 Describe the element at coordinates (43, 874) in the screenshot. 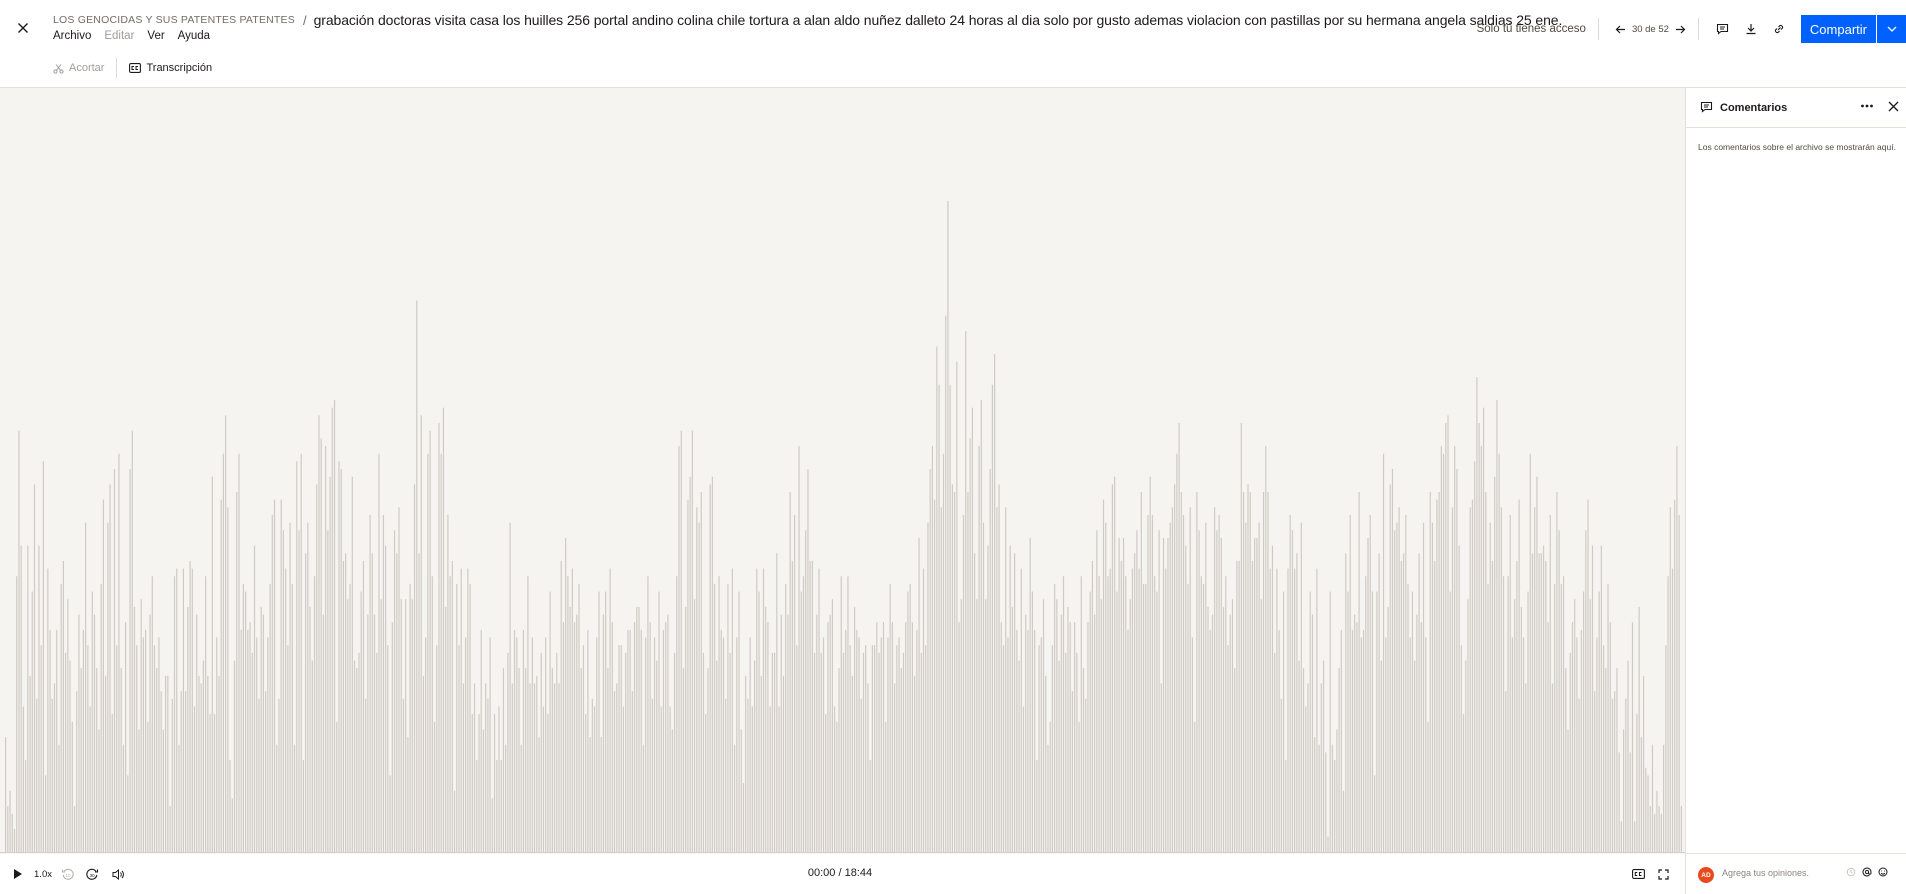

I see `playback-speed-button: 1.0x` at that location.